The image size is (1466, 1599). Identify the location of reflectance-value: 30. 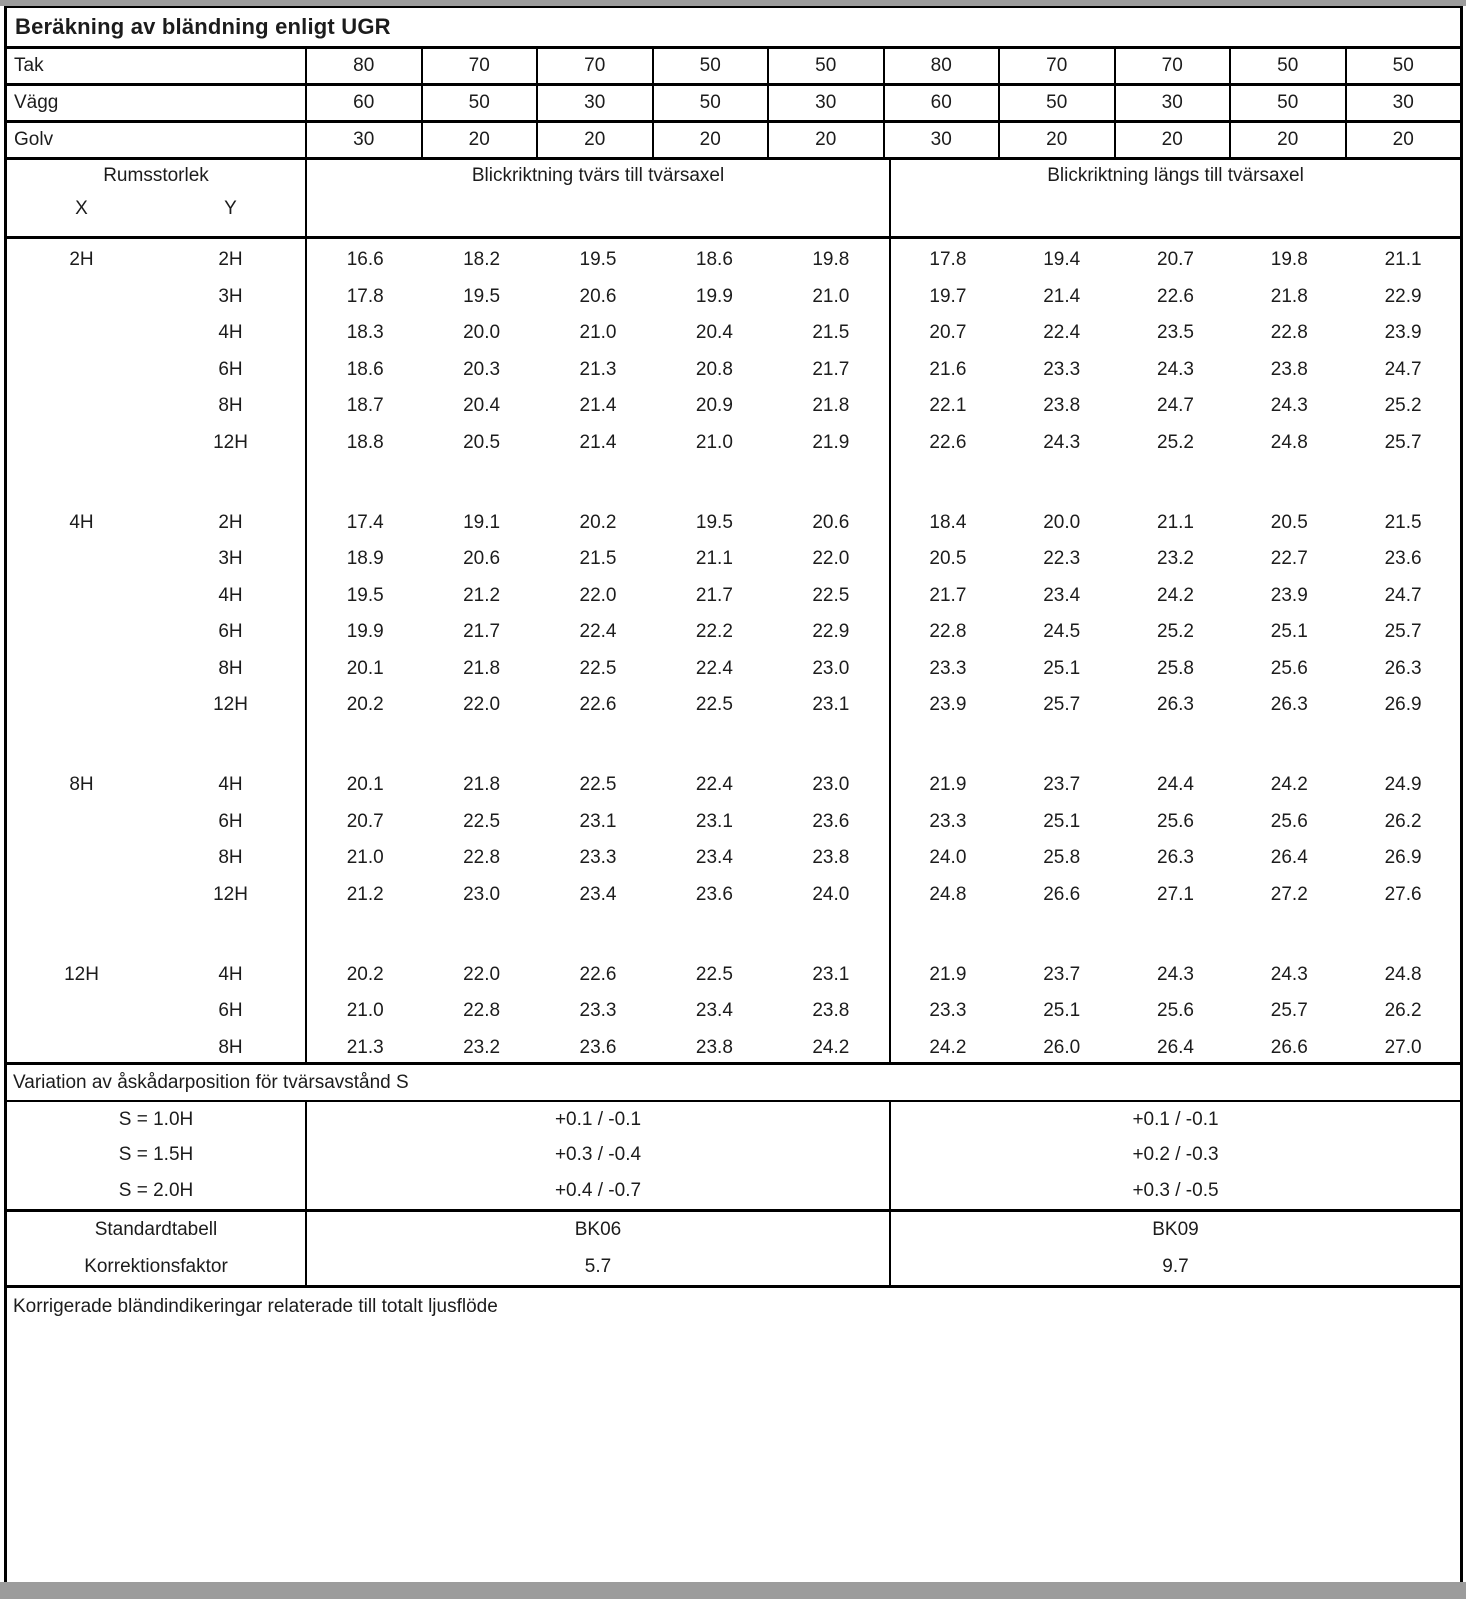
(363, 140).